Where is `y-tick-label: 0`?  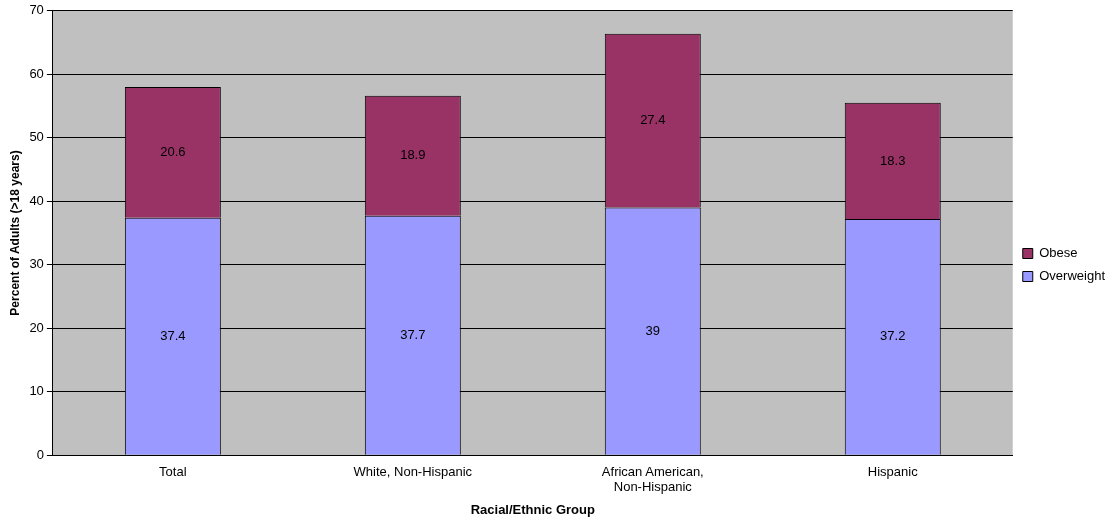 y-tick-label: 0 is located at coordinates (40, 454).